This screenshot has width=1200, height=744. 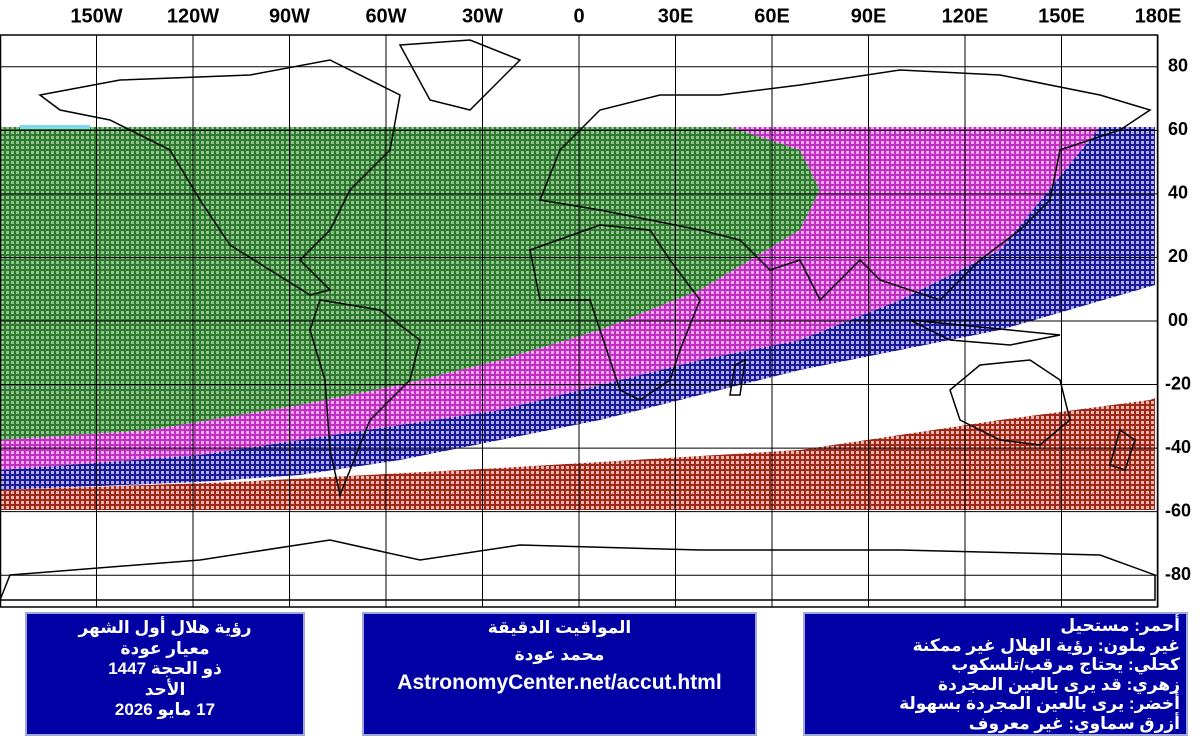 What do you see at coordinates (559, 654) in the screenshot?
I see `box-line: محمد عودة` at bounding box center [559, 654].